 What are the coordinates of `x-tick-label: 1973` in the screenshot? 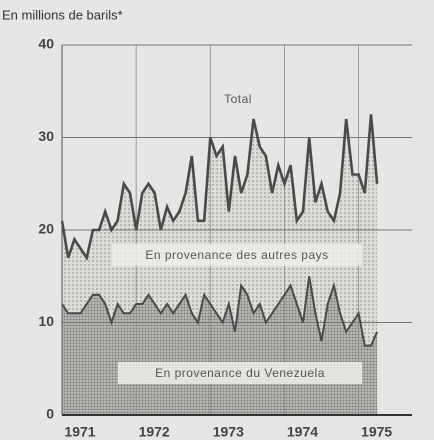 It's located at (228, 432).